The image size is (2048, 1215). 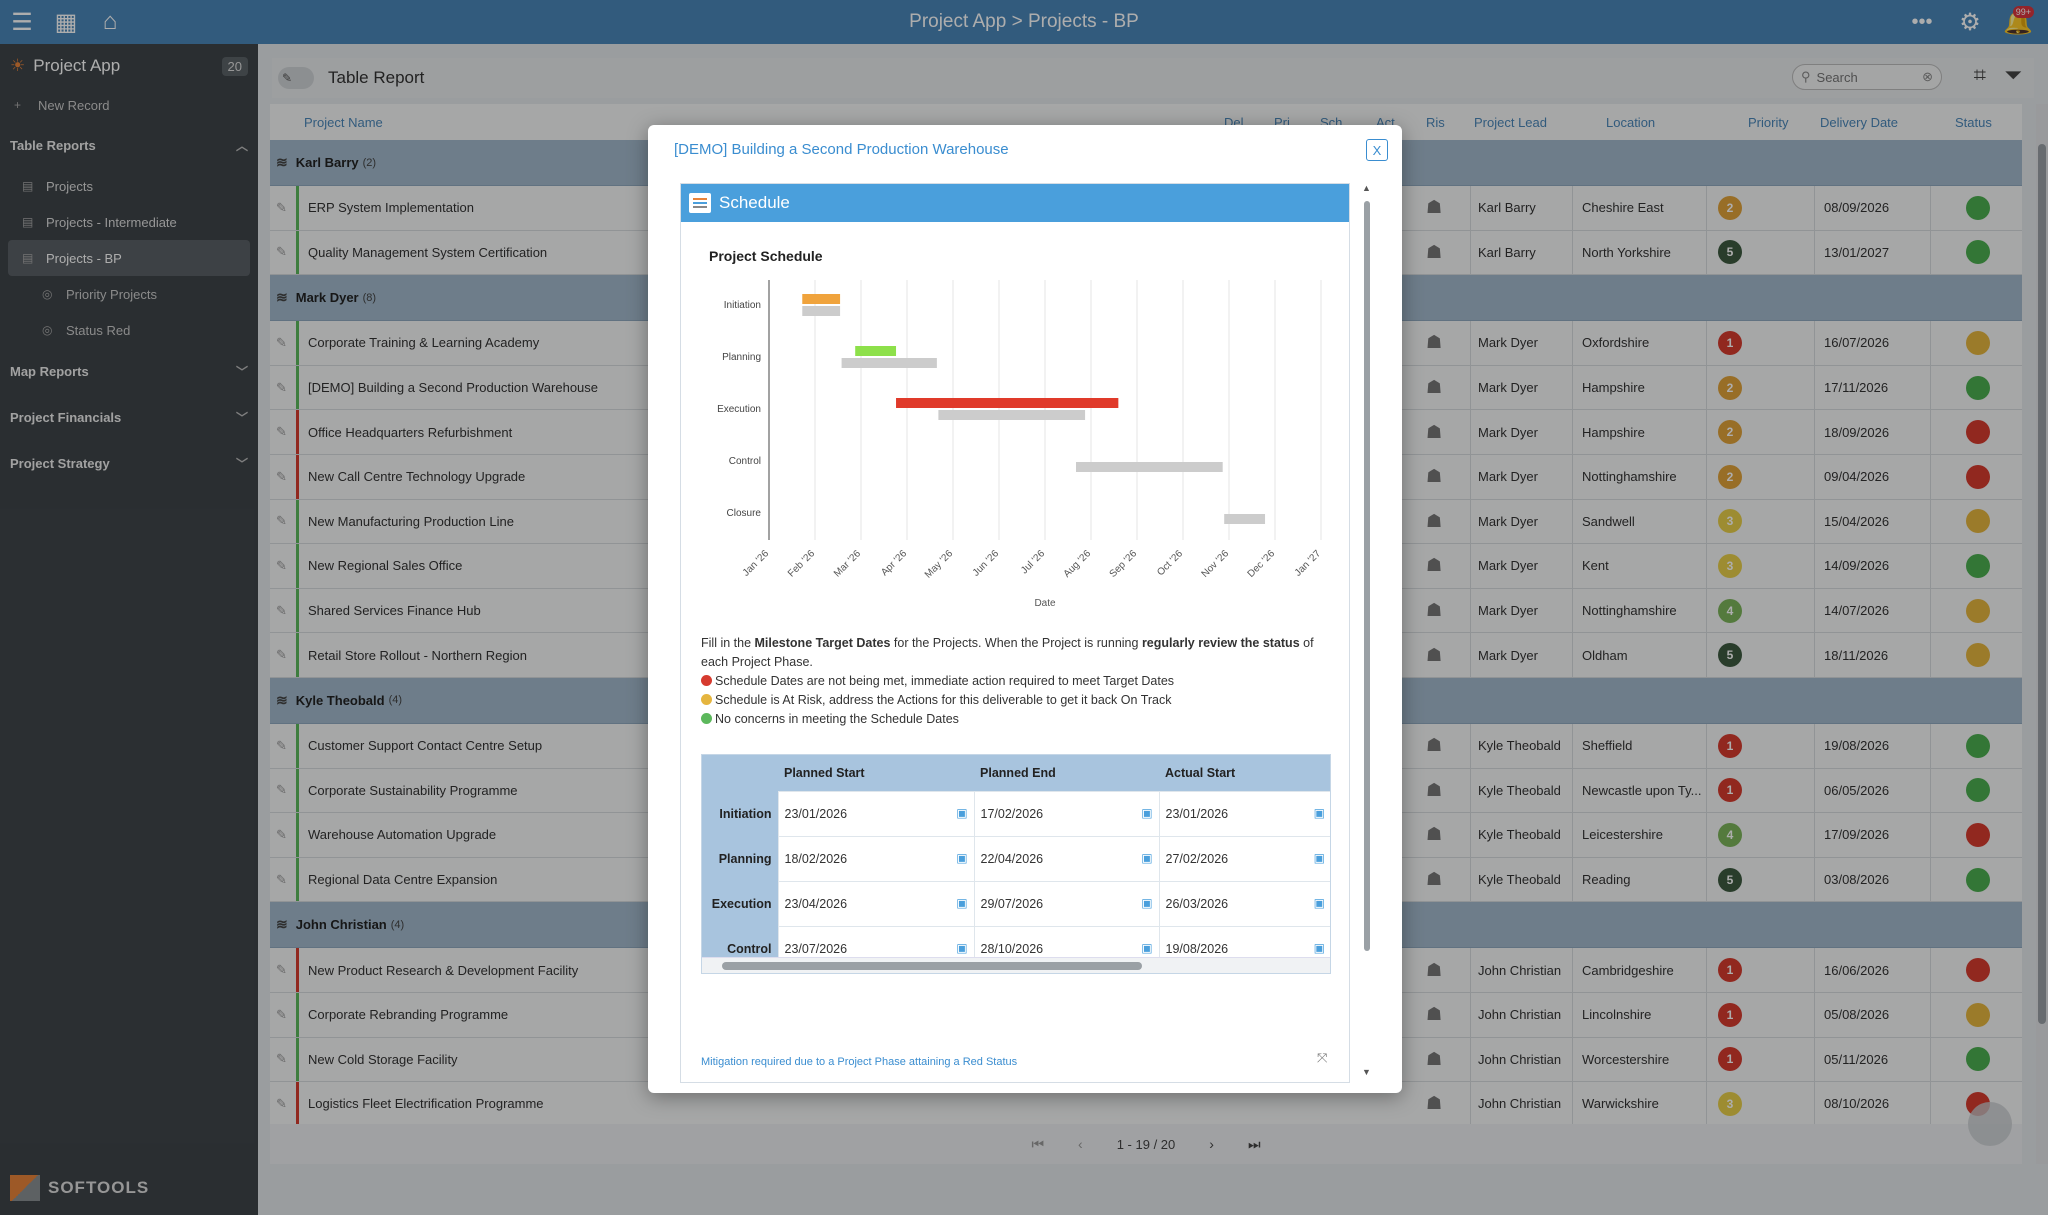 What do you see at coordinates (129, 463) in the screenshot?
I see `section-project-strategy: Project Strategy ﹀` at bounding box center [129, 463].